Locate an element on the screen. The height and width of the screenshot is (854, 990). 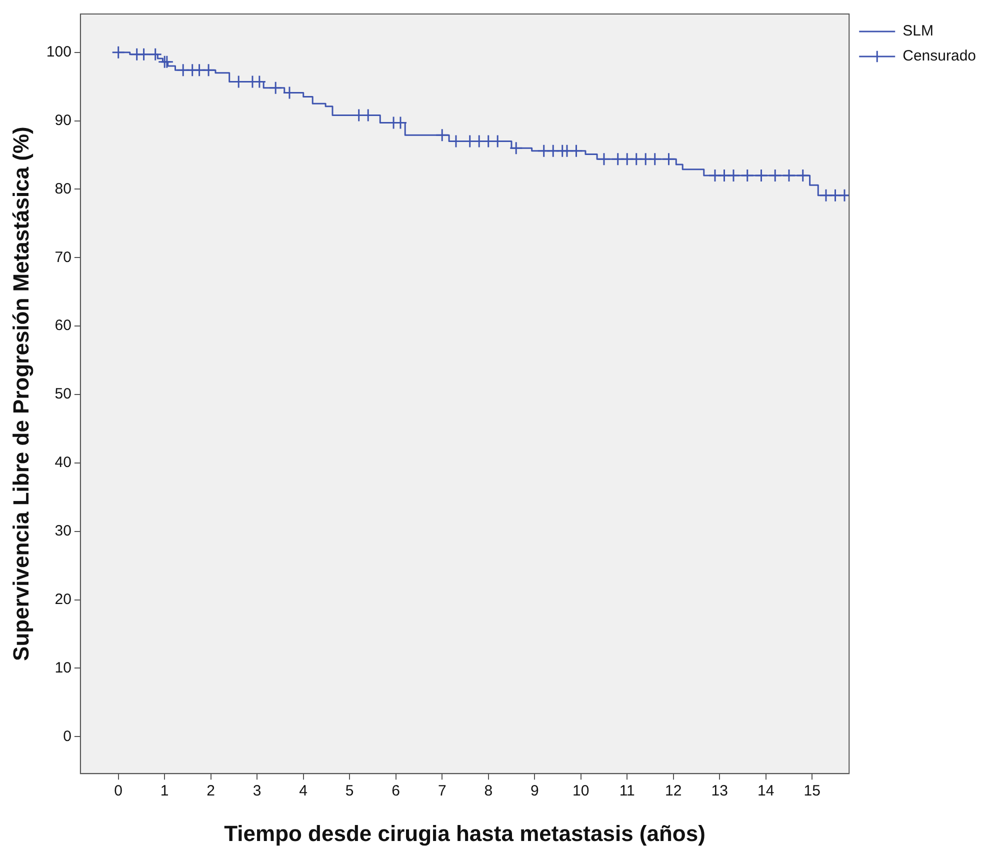
y-tick-label: 40 is located at coordinates (63, 463).